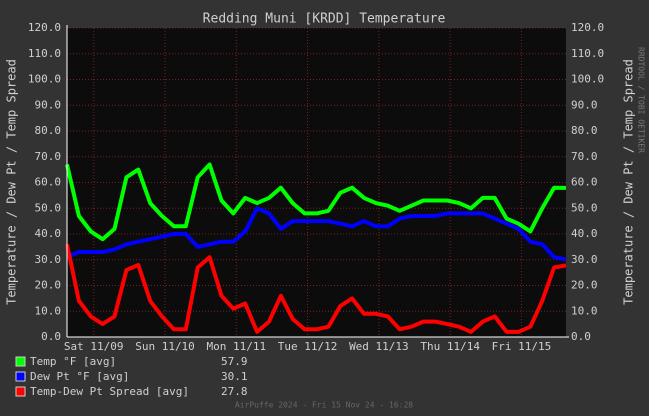 The height and width of the screenshot is (416, 649). Describe the element at coordinates (324, 19) in the screenshot. I see `chart-title: Redding Muni [KRDD] Temperature` at that location.